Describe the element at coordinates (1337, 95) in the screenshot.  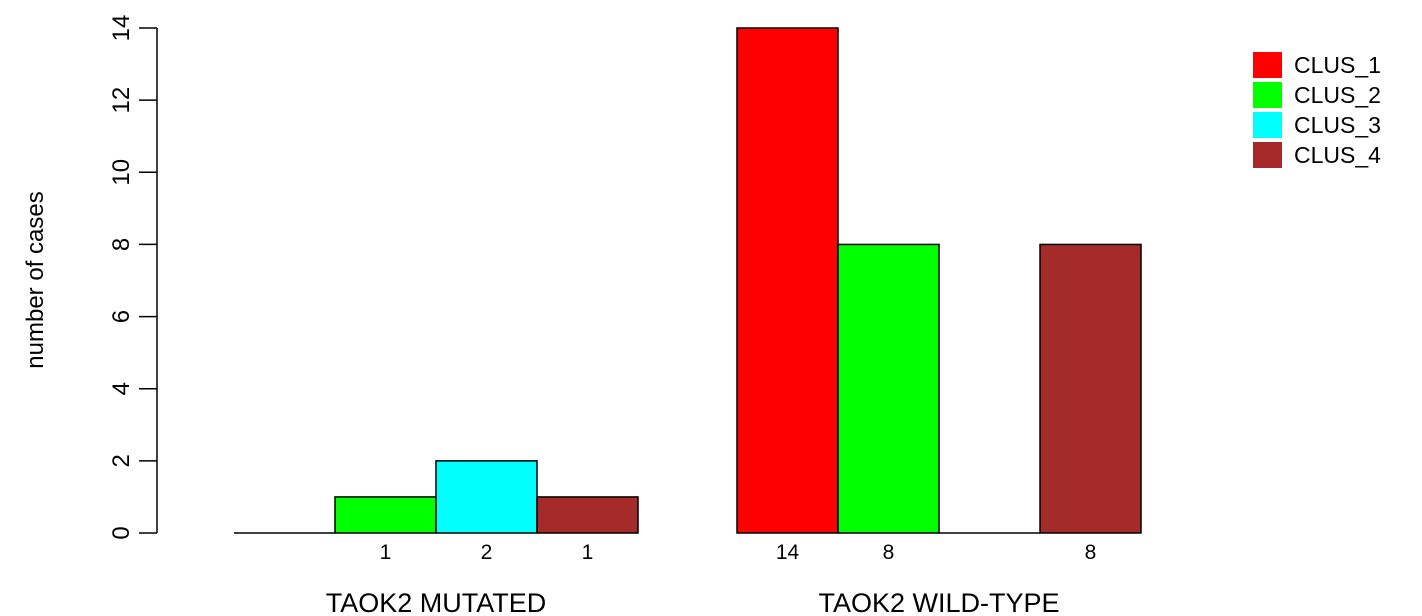
I see `legend-label: CLUS_2` at that location.